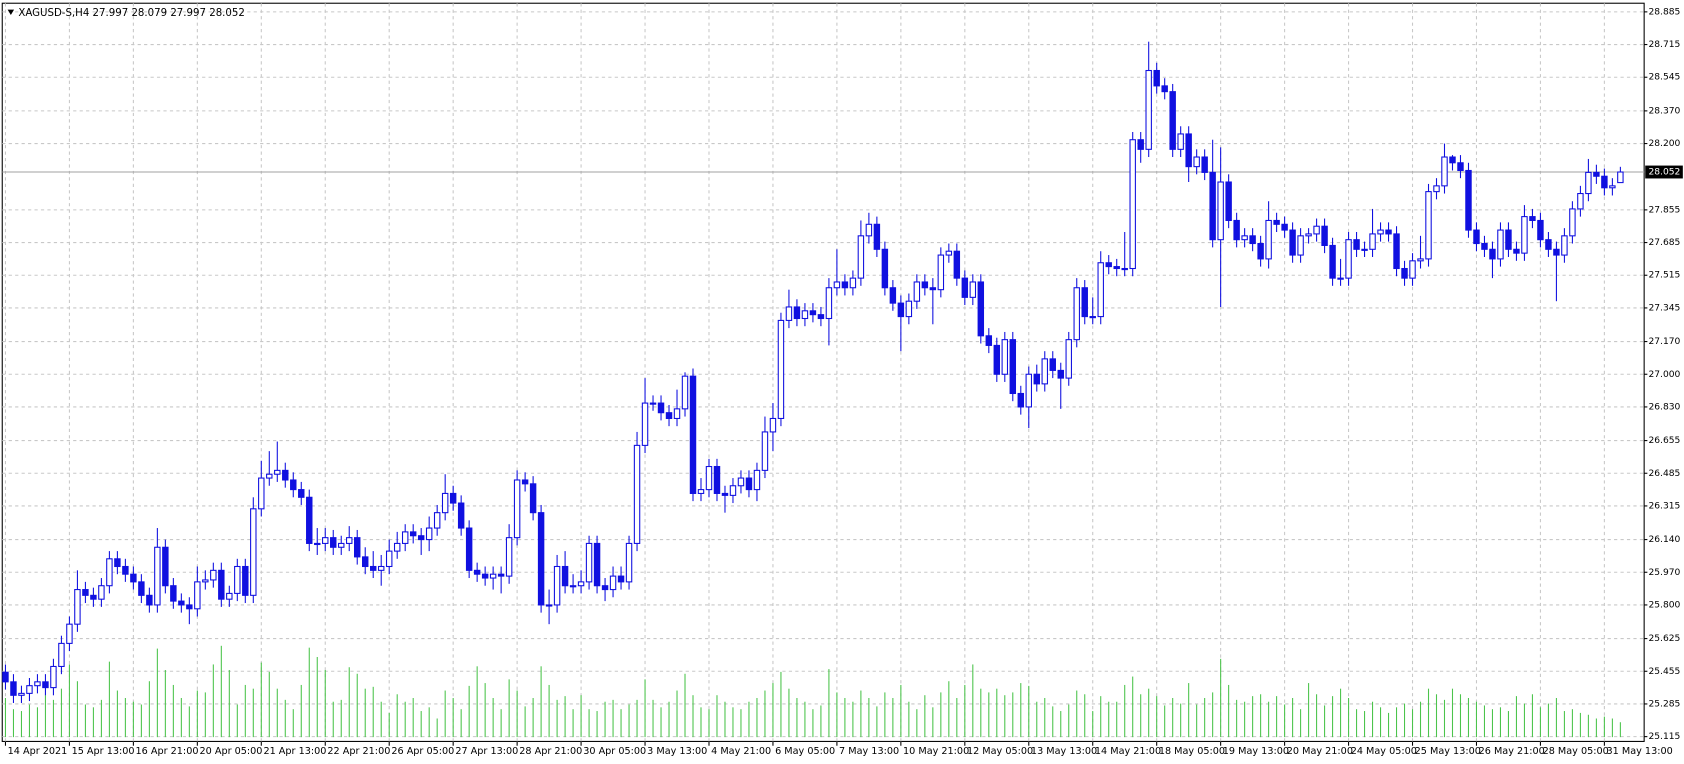 The height and width of the screenshot is (764, 1684). Describe the element at coordinates (1384, 751) in the screenshot. I see `x-tick-label: 24 May 05:00` at that location.